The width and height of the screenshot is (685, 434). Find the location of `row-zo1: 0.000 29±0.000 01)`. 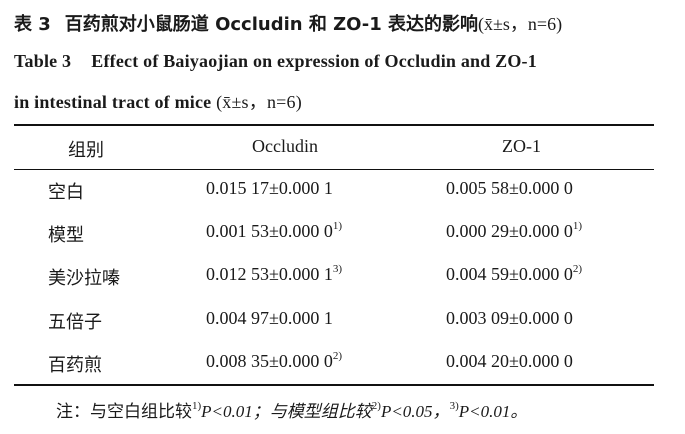

row-zo1: 0.000 29±0.000 01) is located at coordinates (514, 231).